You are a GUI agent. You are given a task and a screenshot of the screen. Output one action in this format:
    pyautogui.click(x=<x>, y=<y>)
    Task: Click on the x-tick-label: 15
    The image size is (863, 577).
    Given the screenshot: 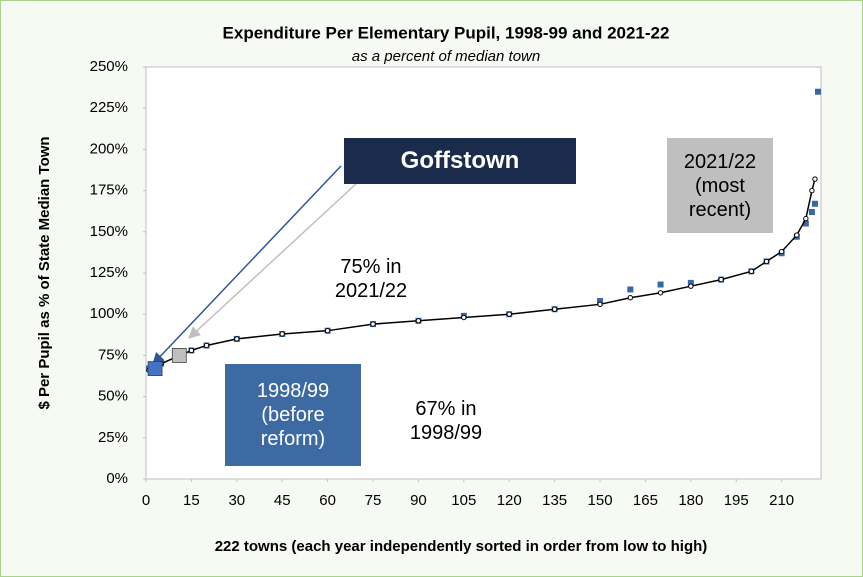 What is the action you would take?
    pyautogui.click(x=191, y=500)
    